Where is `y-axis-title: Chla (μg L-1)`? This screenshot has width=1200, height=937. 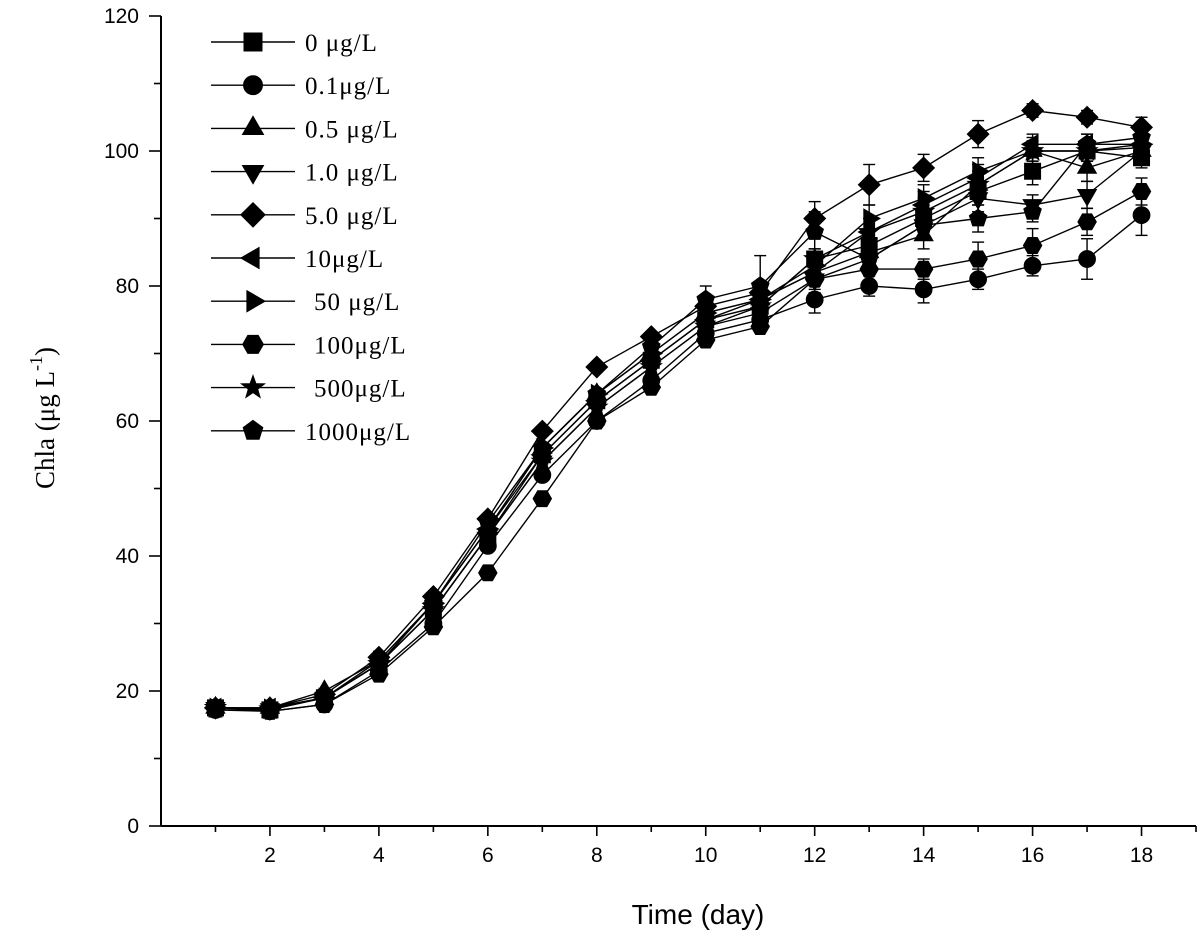
y-axis-title: Chla (μg L-1) is located at coordinates (43, 418).